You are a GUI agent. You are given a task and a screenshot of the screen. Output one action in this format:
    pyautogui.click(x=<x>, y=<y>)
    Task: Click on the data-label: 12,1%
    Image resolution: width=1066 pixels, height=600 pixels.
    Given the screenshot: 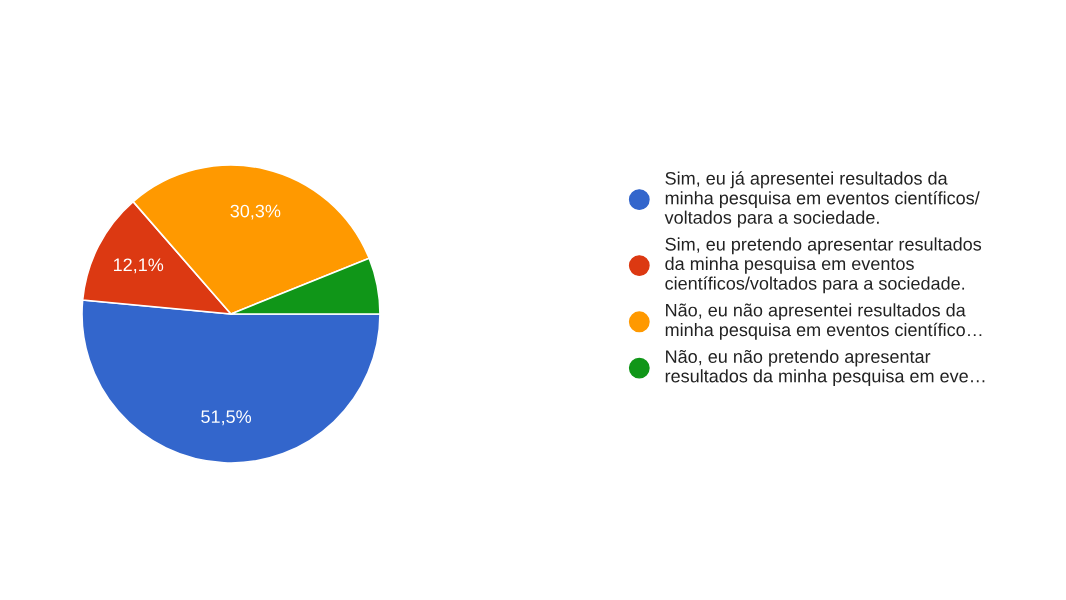 What is the action you would take?
    pyautogui.click(x=138, y=266)
    